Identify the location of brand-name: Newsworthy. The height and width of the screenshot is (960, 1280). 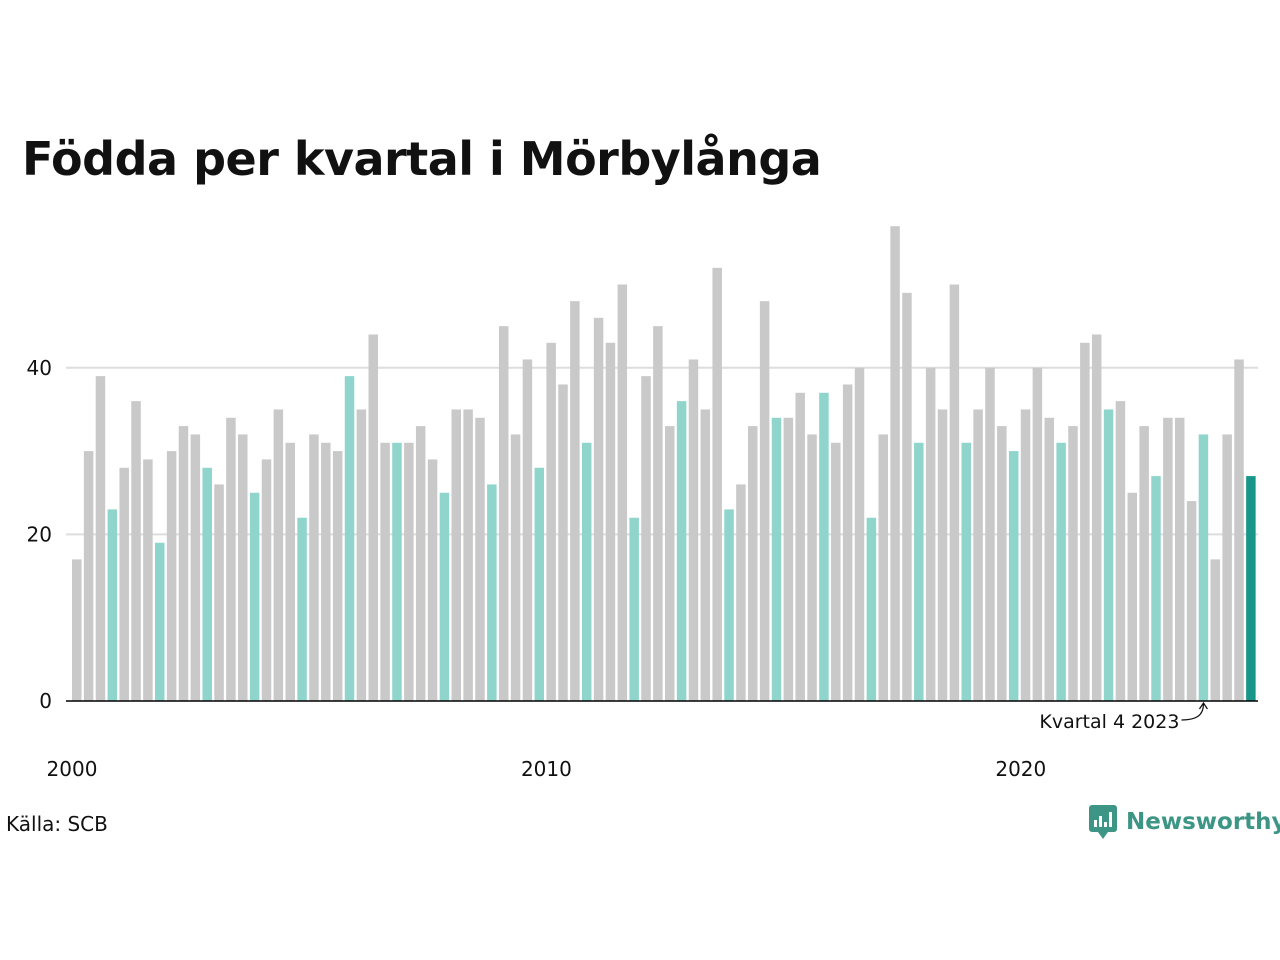
(1203, 822).